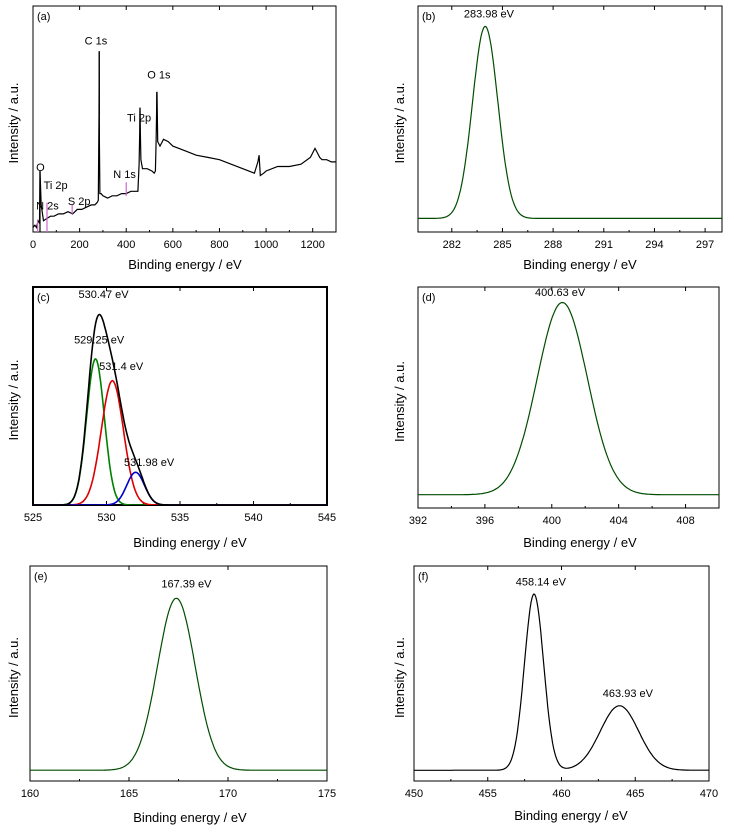 The width and height of the screenshot is (734, 838). I want to click on x-tick-label: 1000, so click(266, 245).